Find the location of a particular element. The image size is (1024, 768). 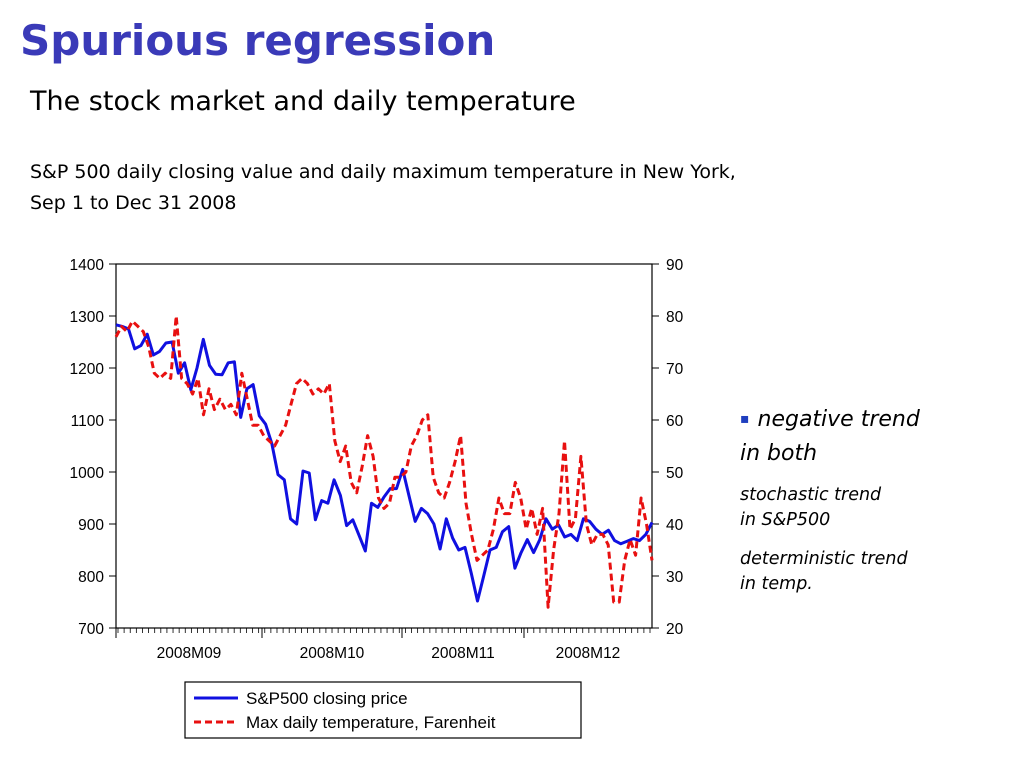

legend-sp500-label: S&P500 closing price is located at coordinates (327, 698).